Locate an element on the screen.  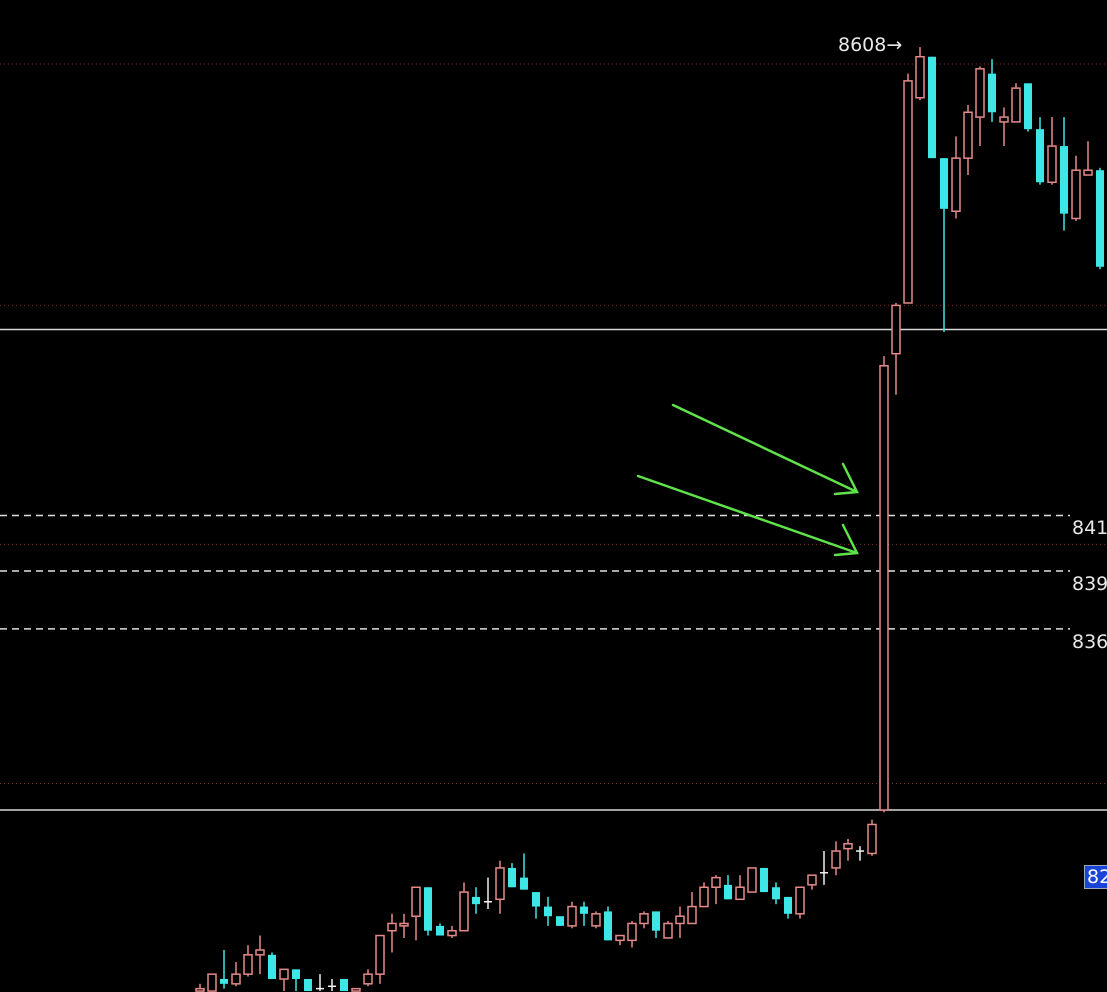
right-axis-label: 841 is located at coordinates (1089, 528).